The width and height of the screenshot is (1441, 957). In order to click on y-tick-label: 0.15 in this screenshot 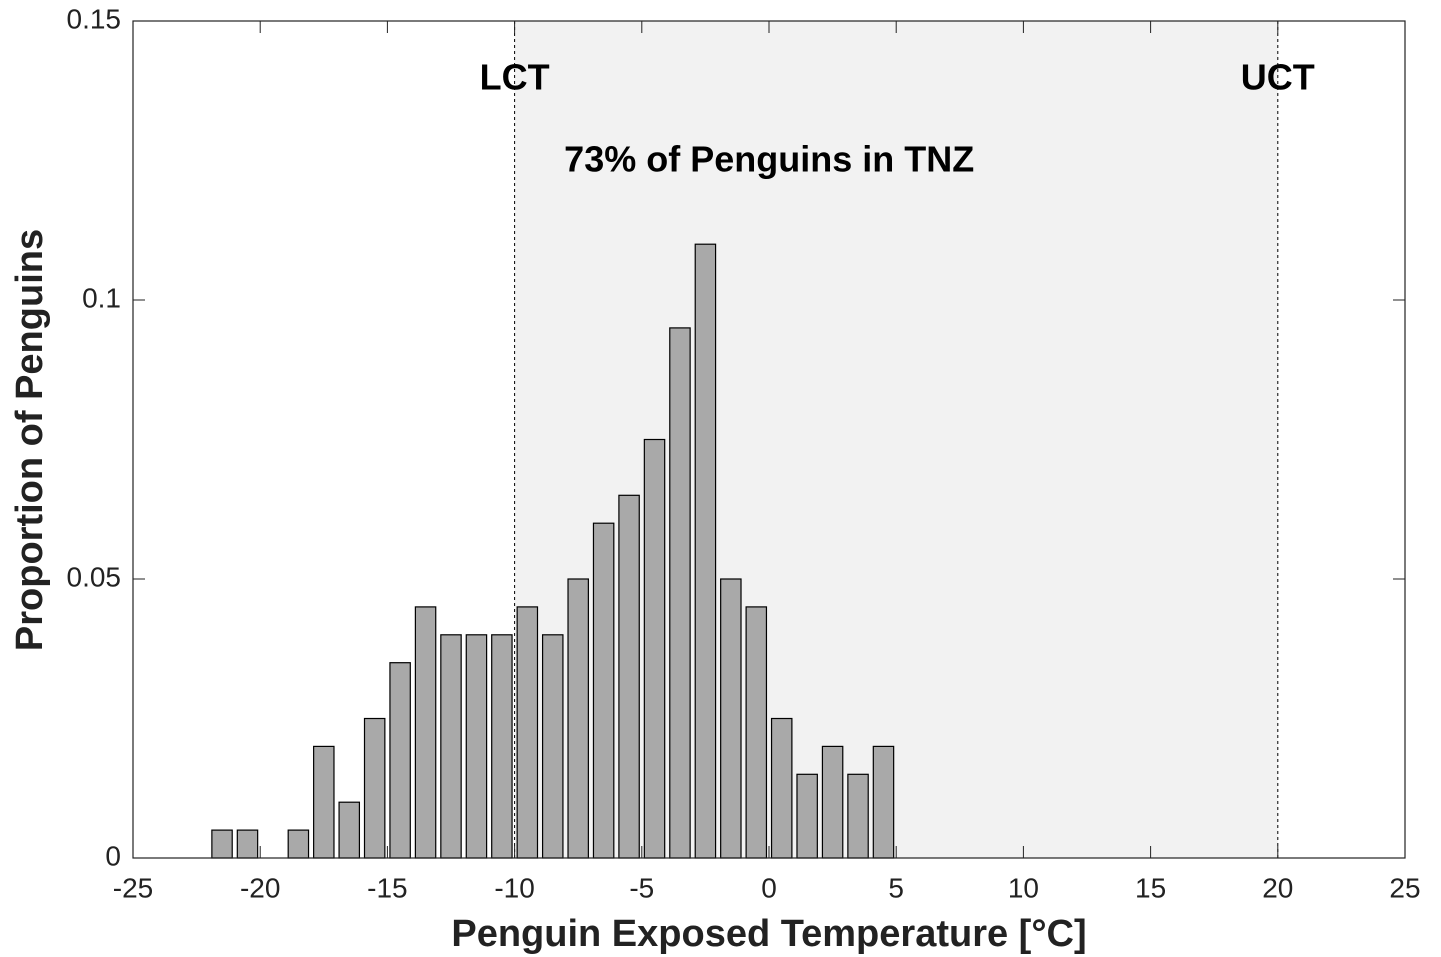, I will do `click(94, 18)`.